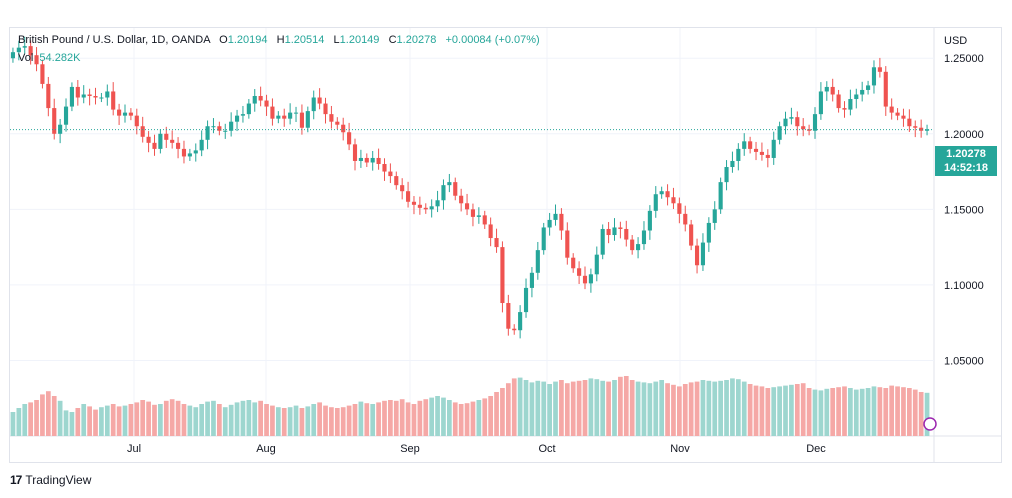  Describe the element at coordinates (964, 361) in the screenshot. I see `price-tick-label: 1.05000` at that location.